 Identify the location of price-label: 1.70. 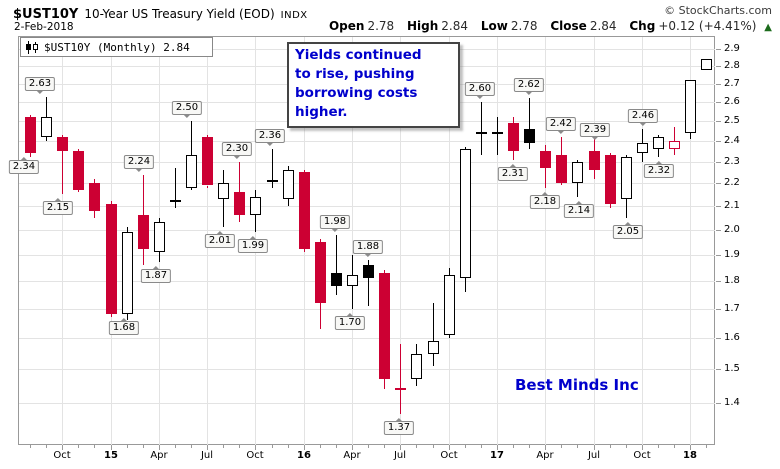
(350, 321).